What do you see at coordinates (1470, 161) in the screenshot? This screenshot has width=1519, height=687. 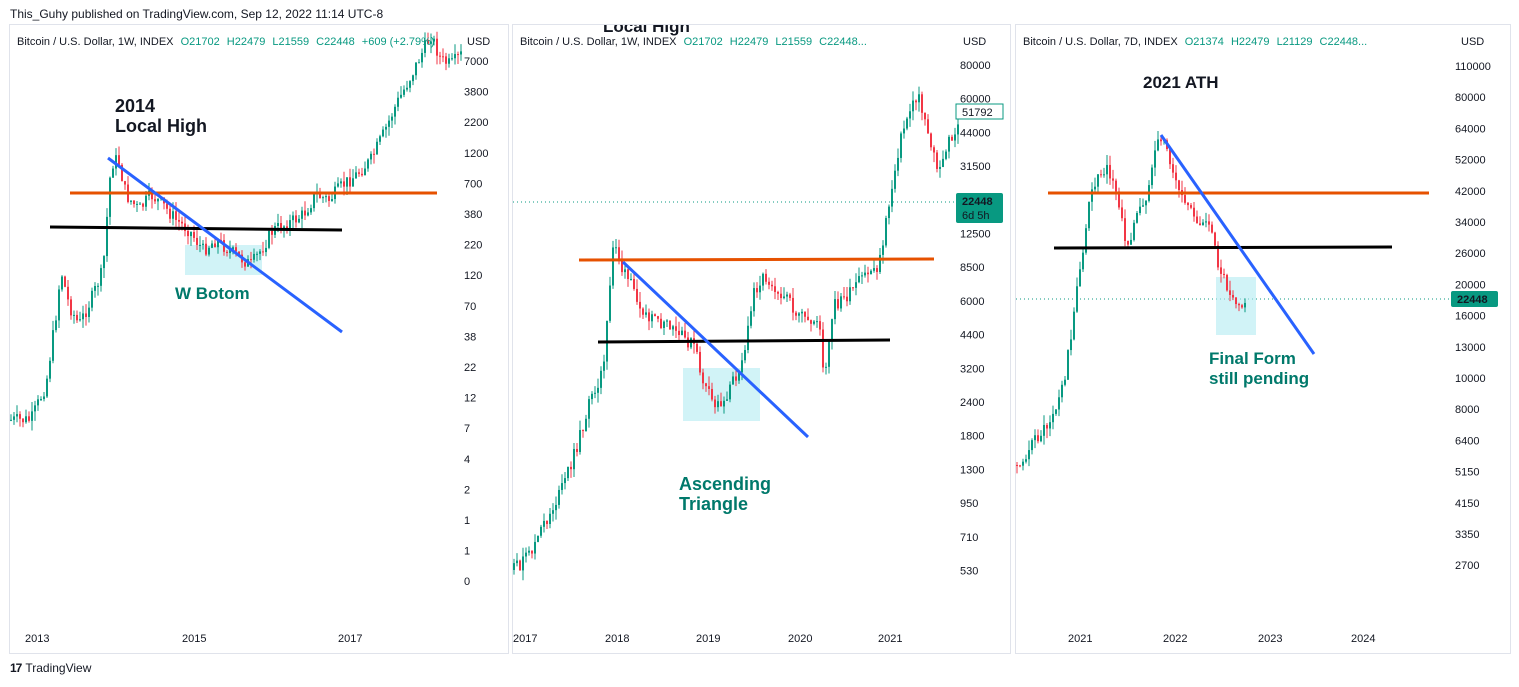 I see `y-axis-tick: 52000` at bounding box center [1470, 161].